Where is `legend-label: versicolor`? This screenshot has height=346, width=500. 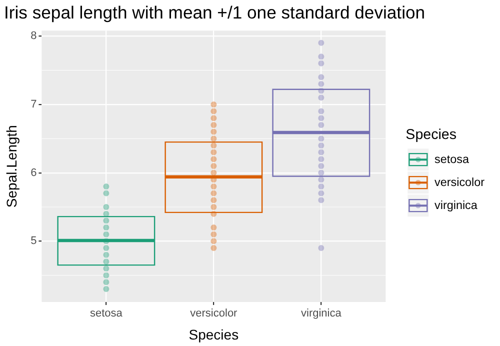
legend-label: versicolor is located at coordinates (459, 182).